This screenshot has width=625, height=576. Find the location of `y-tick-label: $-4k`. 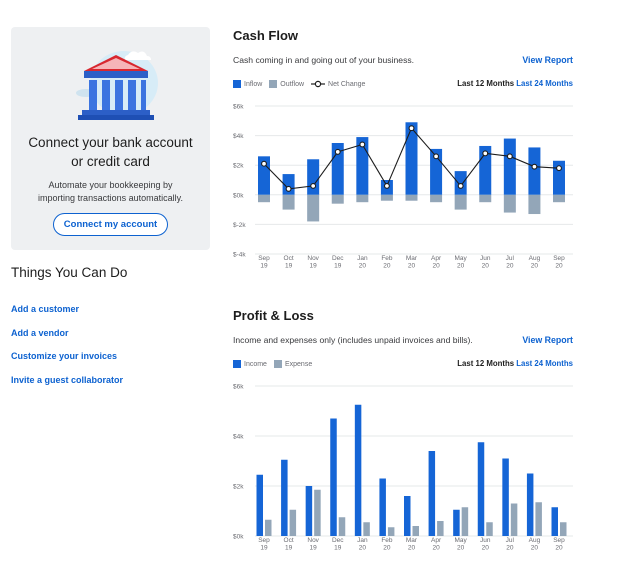

y-tick-label: $-4k is located at coordinates (239, 255).